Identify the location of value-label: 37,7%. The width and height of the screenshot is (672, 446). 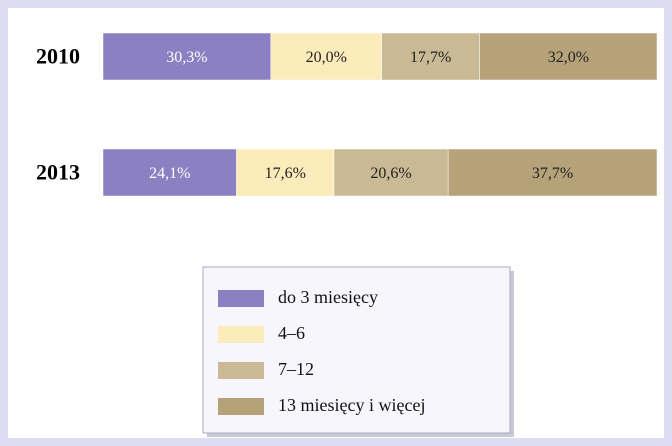
(552, 173).